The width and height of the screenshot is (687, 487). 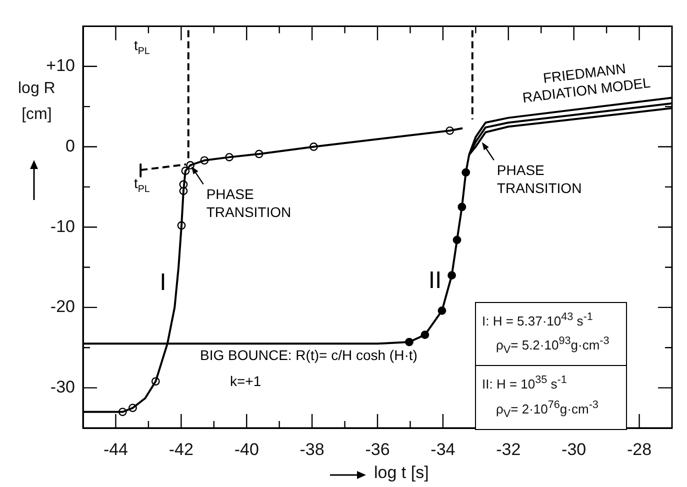 I want to click on x-tick-label: -28, so click(x=639, y=449).